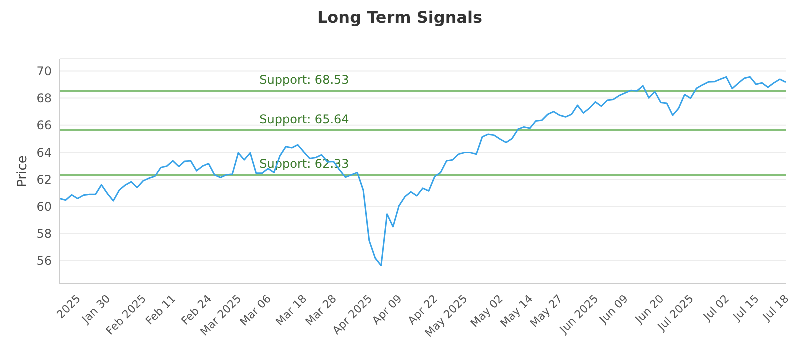 This screenshot has height=350, width=800. What do you see at coordinates (23, 172) in the screenshot?
I see `y-axis-title: Price` at bounding box center [23, 172].